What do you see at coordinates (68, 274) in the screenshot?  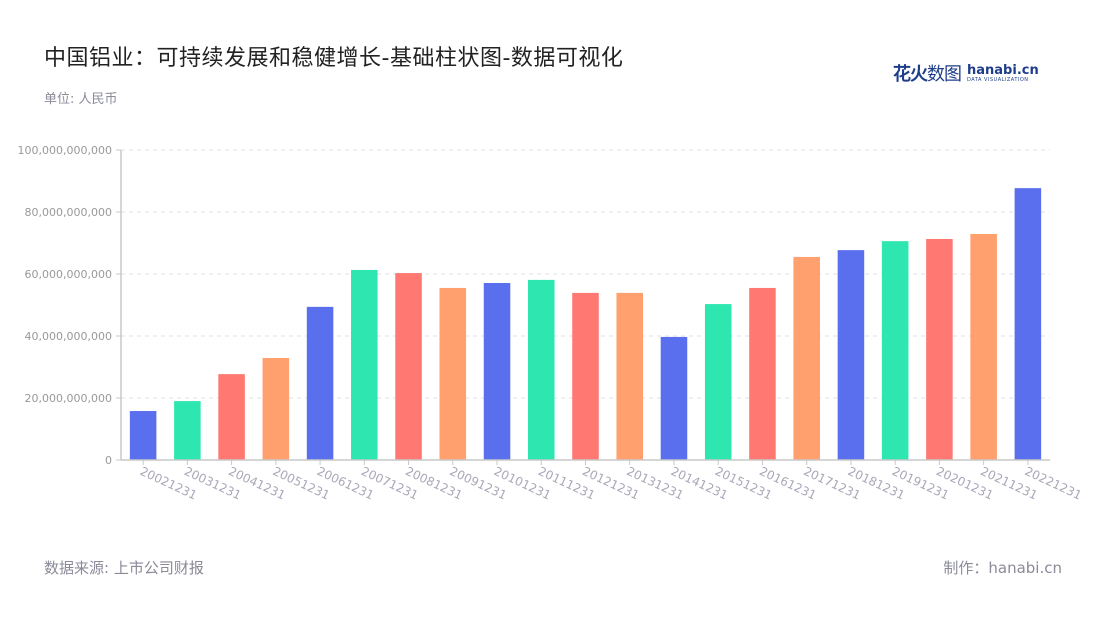 I see `y-tick-label: 60,000,000,000` at bounding box center [68, 274].